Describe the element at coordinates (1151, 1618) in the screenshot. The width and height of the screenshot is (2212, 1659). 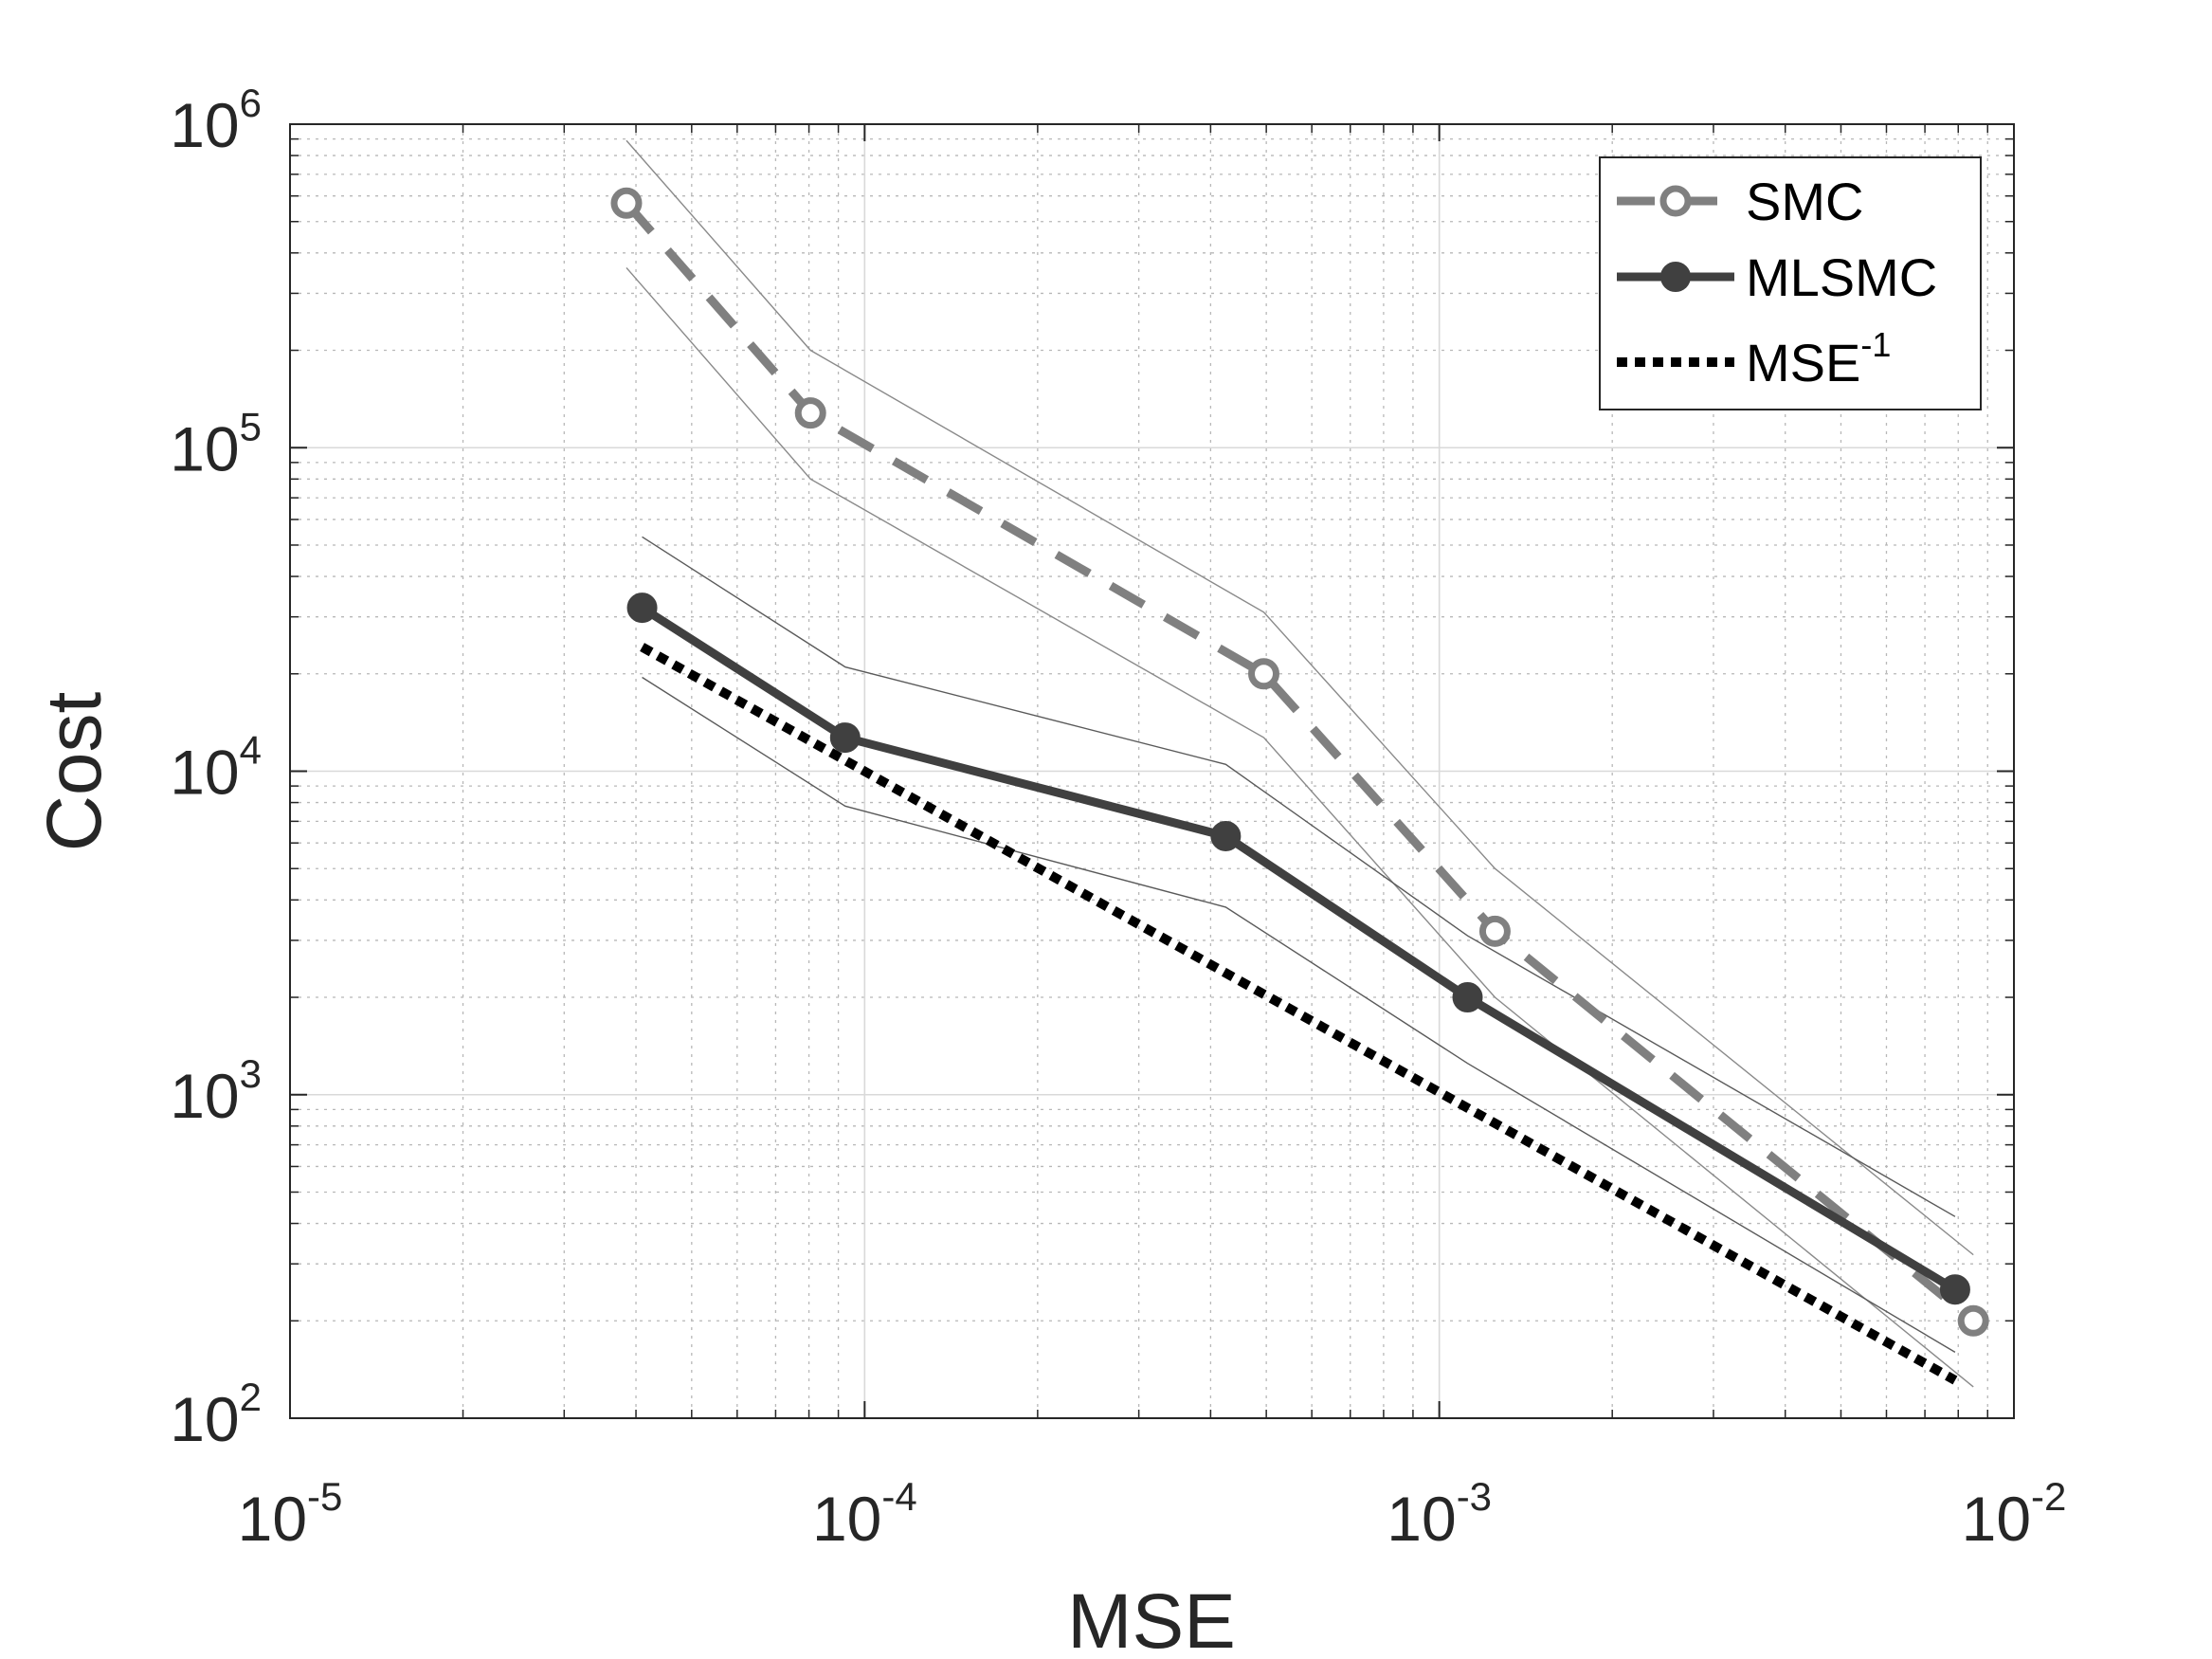
I see `x-axis-title: MSE` at that location.